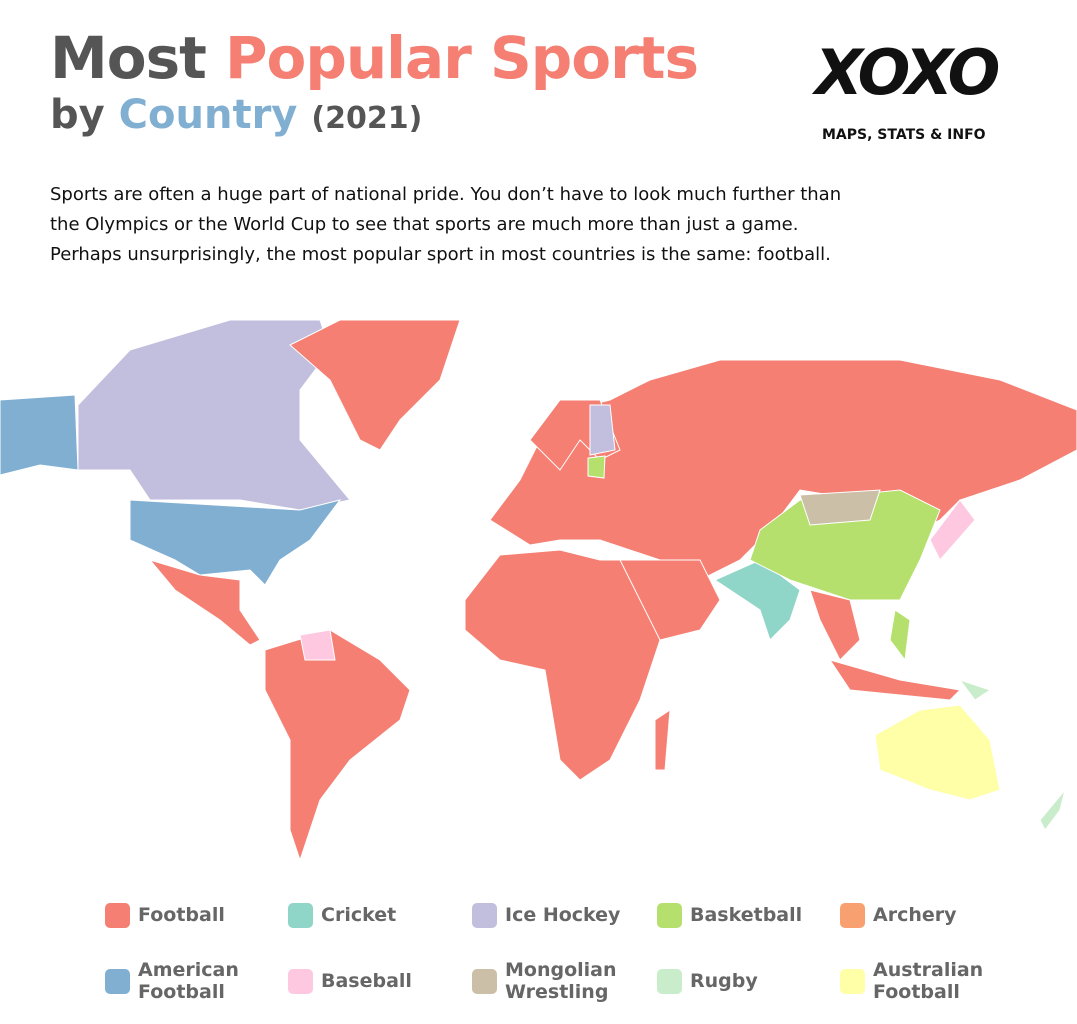 This screenshot has height=1024, width=1077. I want to click on legend-item: Basketball, so click(747, 915).